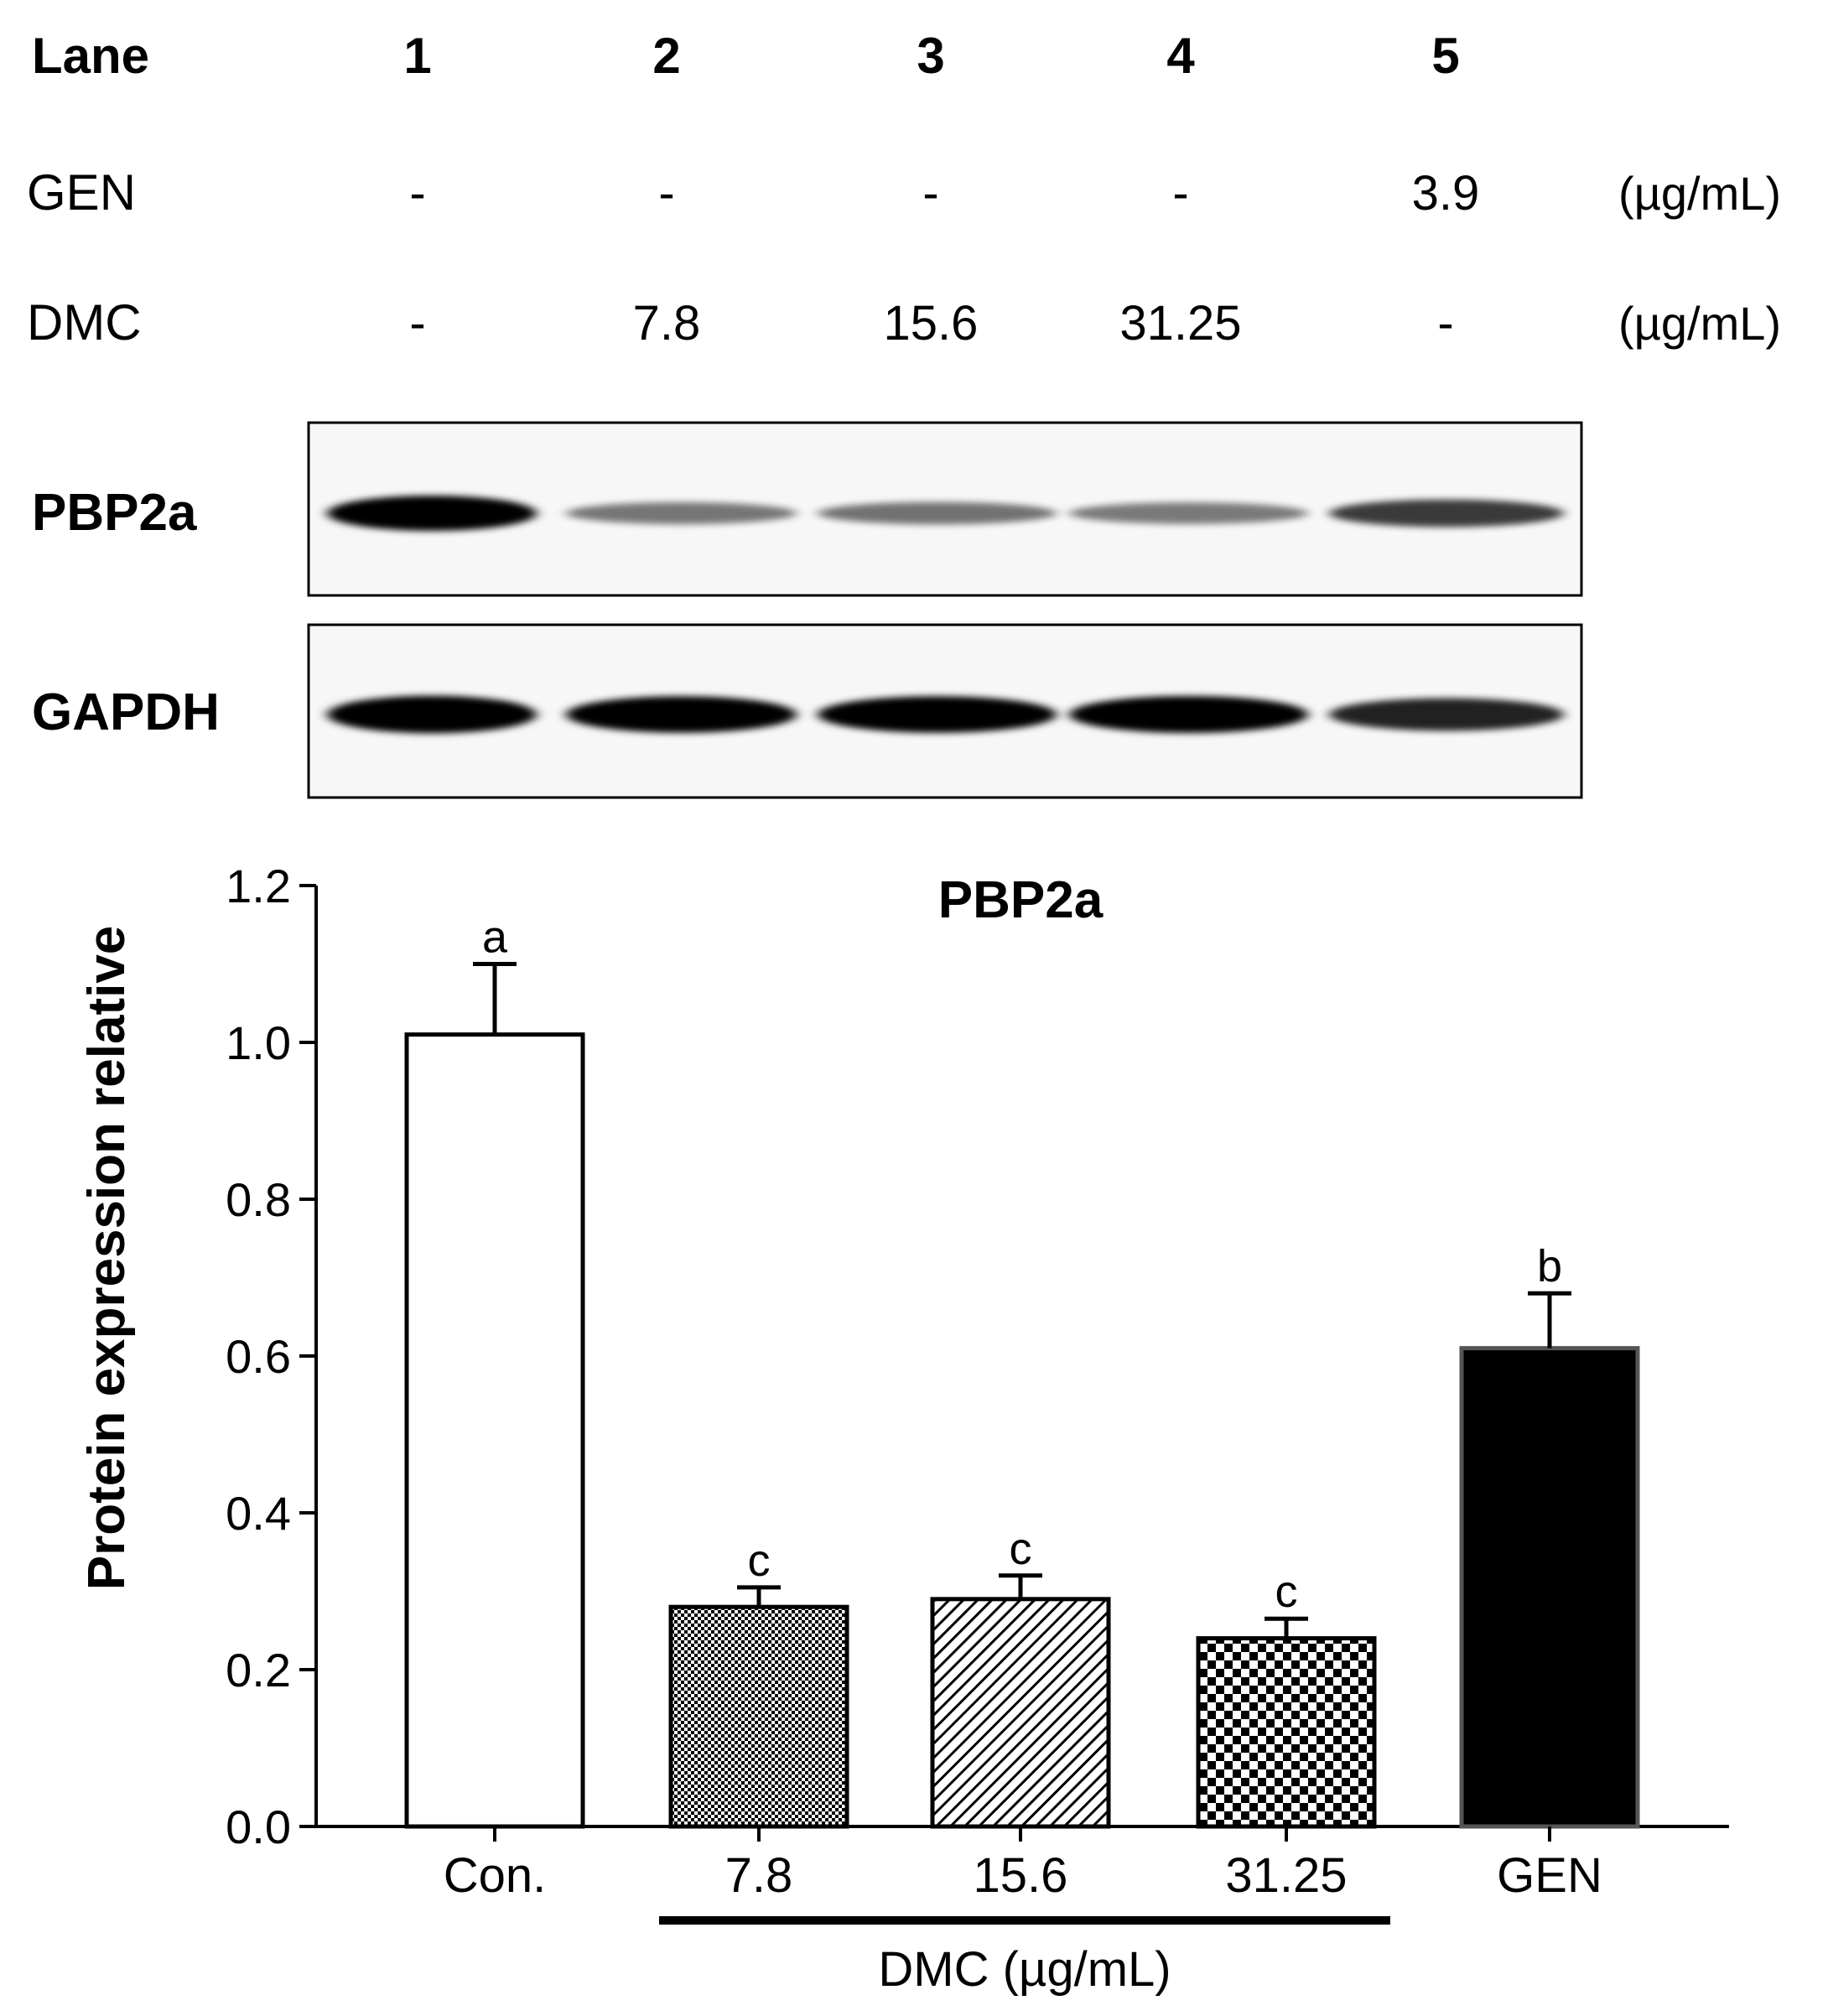  Describe the element at coordinates (1446, 193) in the screenshot. I see `treatment-value: 3.9` at that location.